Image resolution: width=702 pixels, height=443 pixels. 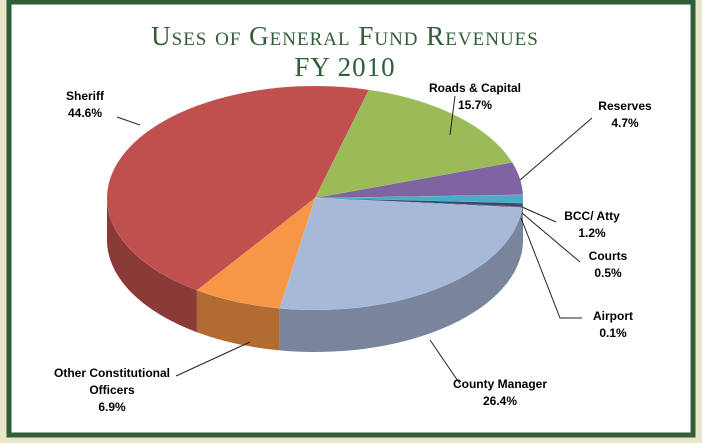 I want to click on value-label: 15.7%, so click(x=475, y=105).